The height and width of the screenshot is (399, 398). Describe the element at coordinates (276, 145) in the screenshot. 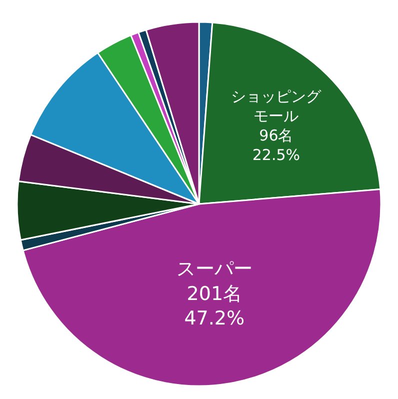

I see `data-label: 96名 22.5%` at that location.